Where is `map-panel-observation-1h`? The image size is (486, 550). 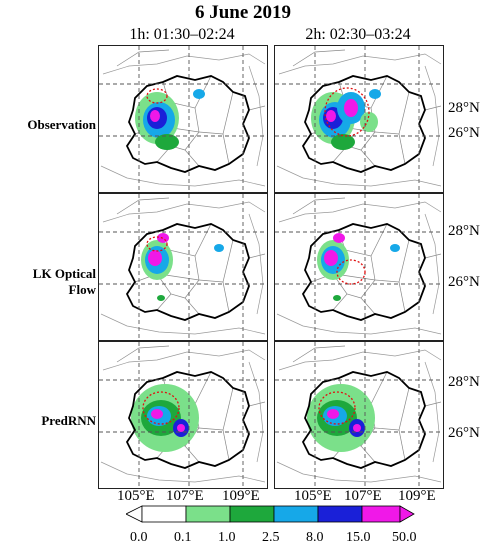 map-panel-observation-1h is located at coordinates (183, 119).